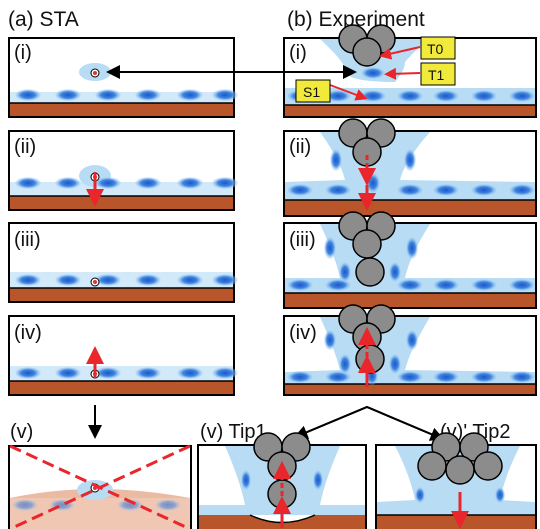  I want to click on sta-label-iv: (iv), so click(28, 333).